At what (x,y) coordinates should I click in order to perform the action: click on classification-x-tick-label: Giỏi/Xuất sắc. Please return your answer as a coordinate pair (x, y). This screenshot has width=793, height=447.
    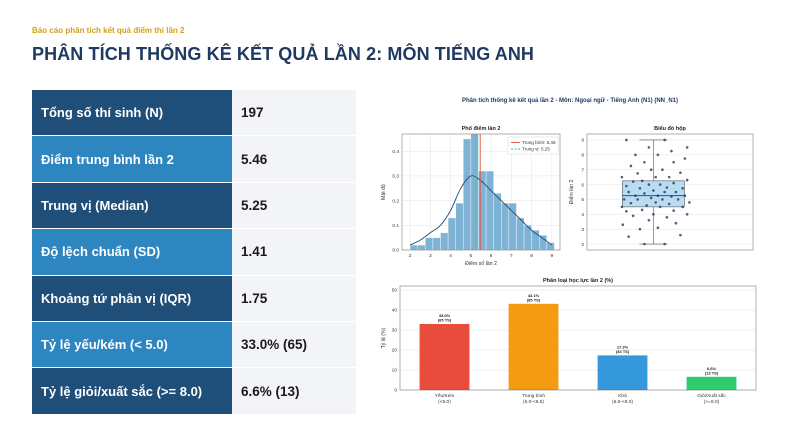
    Looking at the image, I should click on (711, 395).